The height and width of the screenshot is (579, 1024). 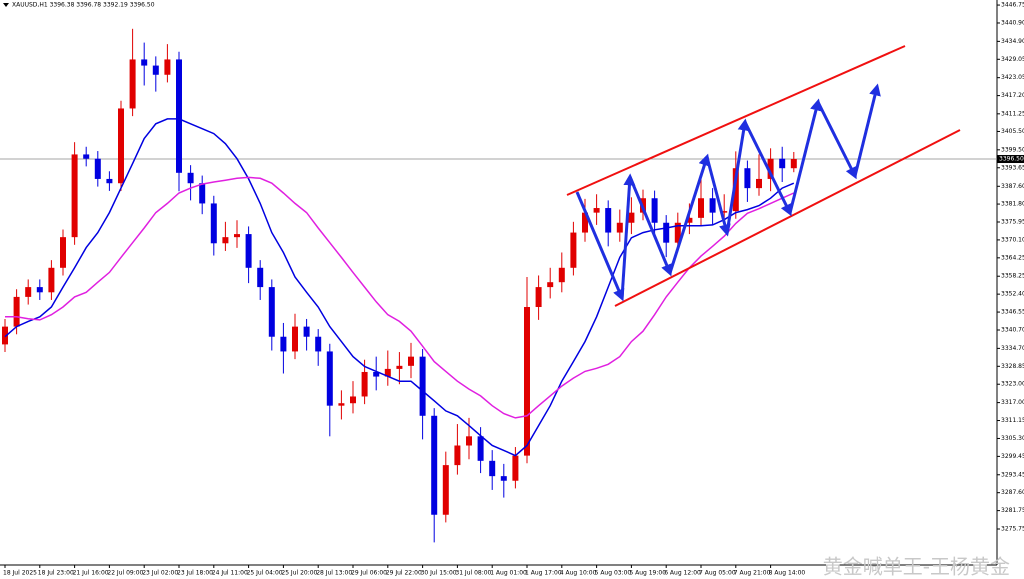 What do you see at coordinates (1012, 420) in the screenshot?
I see `y-tick-label: 3311.15` at bounding box center [1012, 420].